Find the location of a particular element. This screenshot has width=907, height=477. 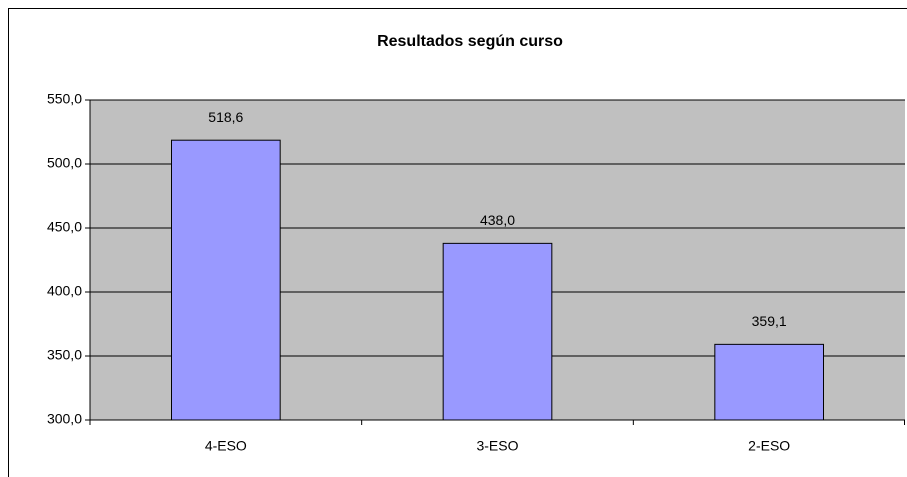

y-tick-label: 500,0 is located at coordinates (64, 163).